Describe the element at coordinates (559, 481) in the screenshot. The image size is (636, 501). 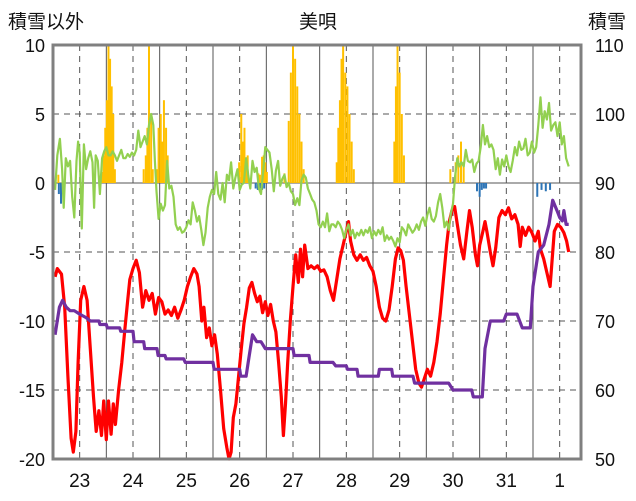
I see `day-tick-label: 1` at that location.